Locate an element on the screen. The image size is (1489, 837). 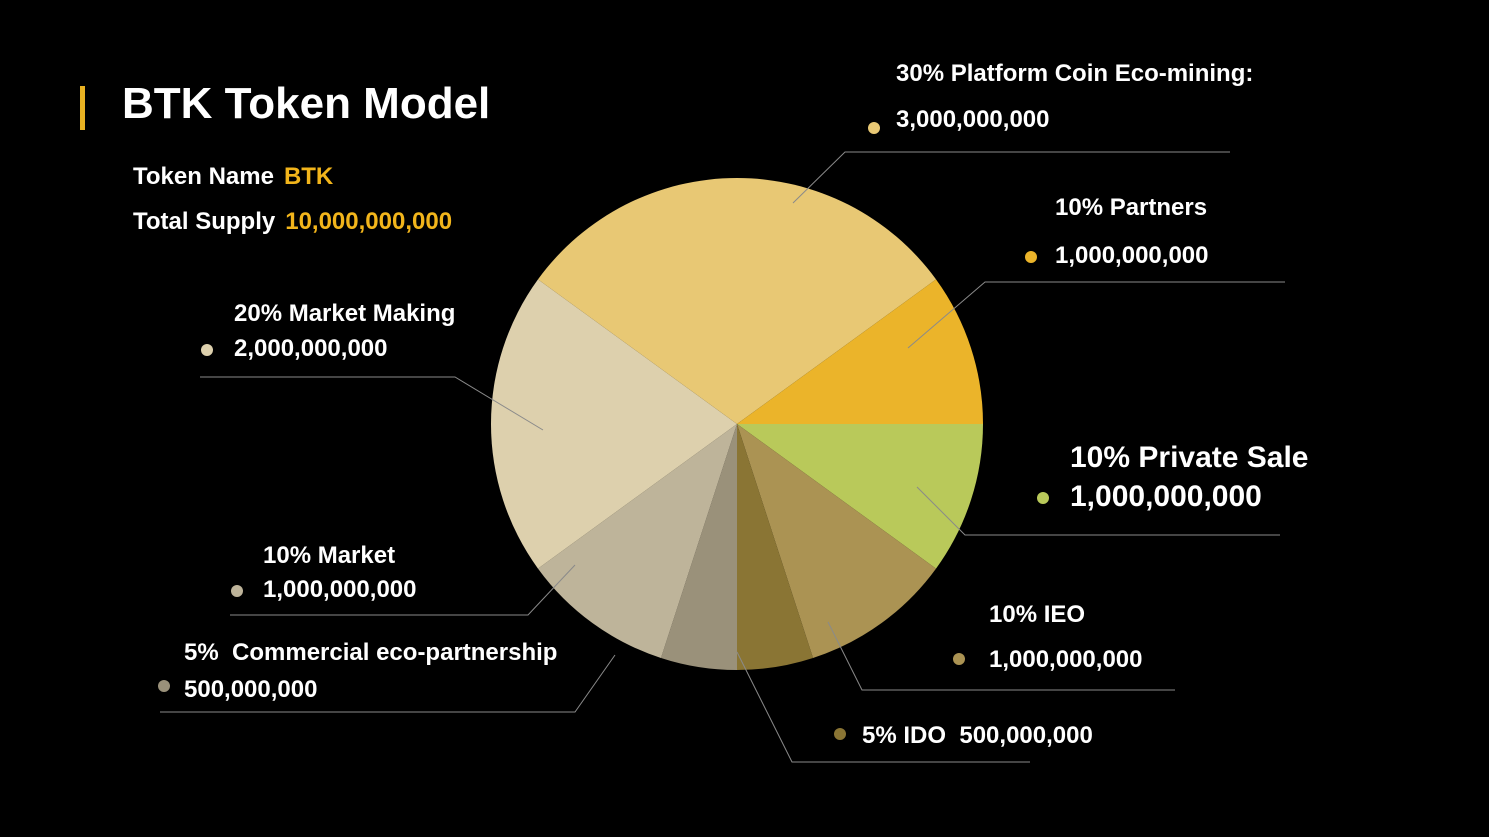
slice-amount-label: 500,000,000 is located at coordinates (250, 689).